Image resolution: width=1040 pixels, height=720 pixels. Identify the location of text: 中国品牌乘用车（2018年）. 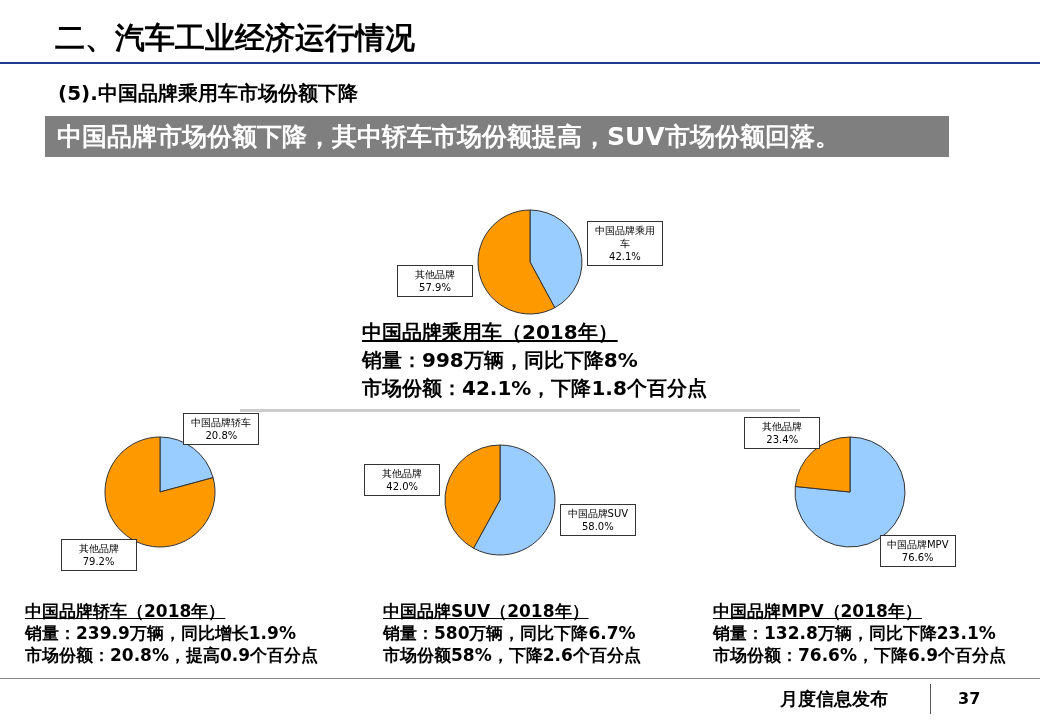
(490, 332).